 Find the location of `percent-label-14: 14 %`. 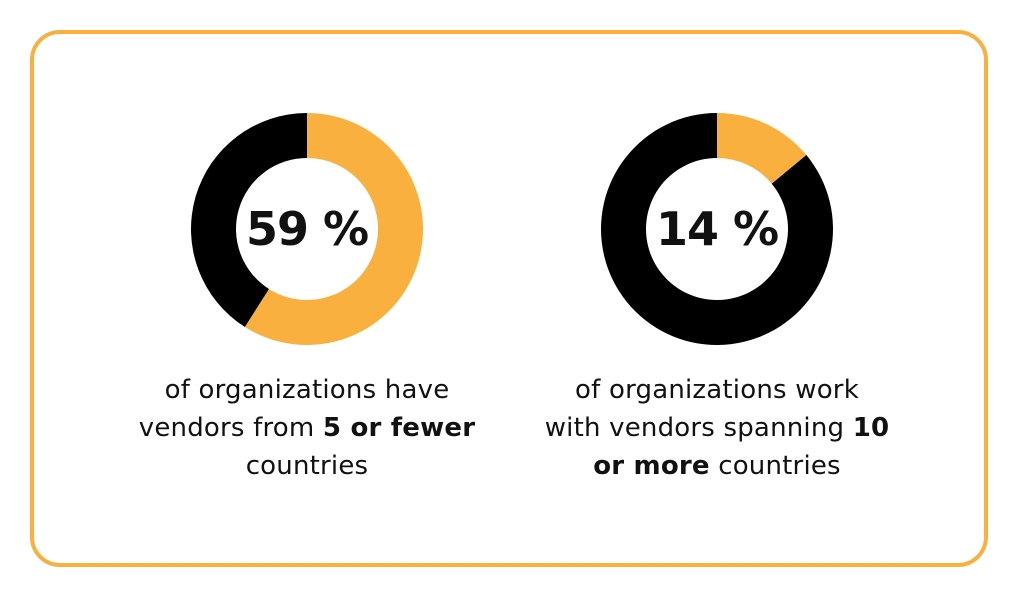

percent-label-14: 14 % is located at coordinates (717, 229).